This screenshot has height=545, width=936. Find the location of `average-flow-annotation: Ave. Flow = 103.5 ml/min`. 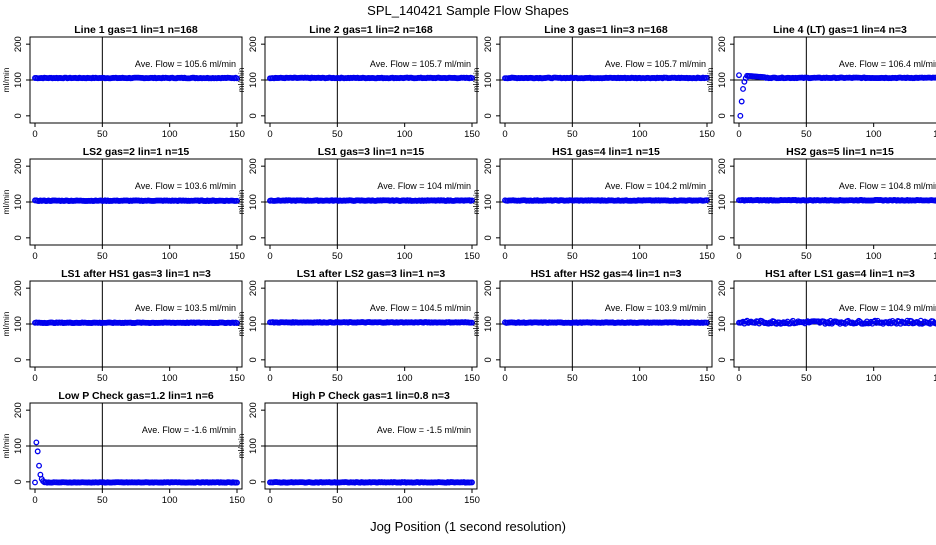

average-flow-annotation: Ave. Flow = 103.5 ml/min is located at coordinates (185, 308).